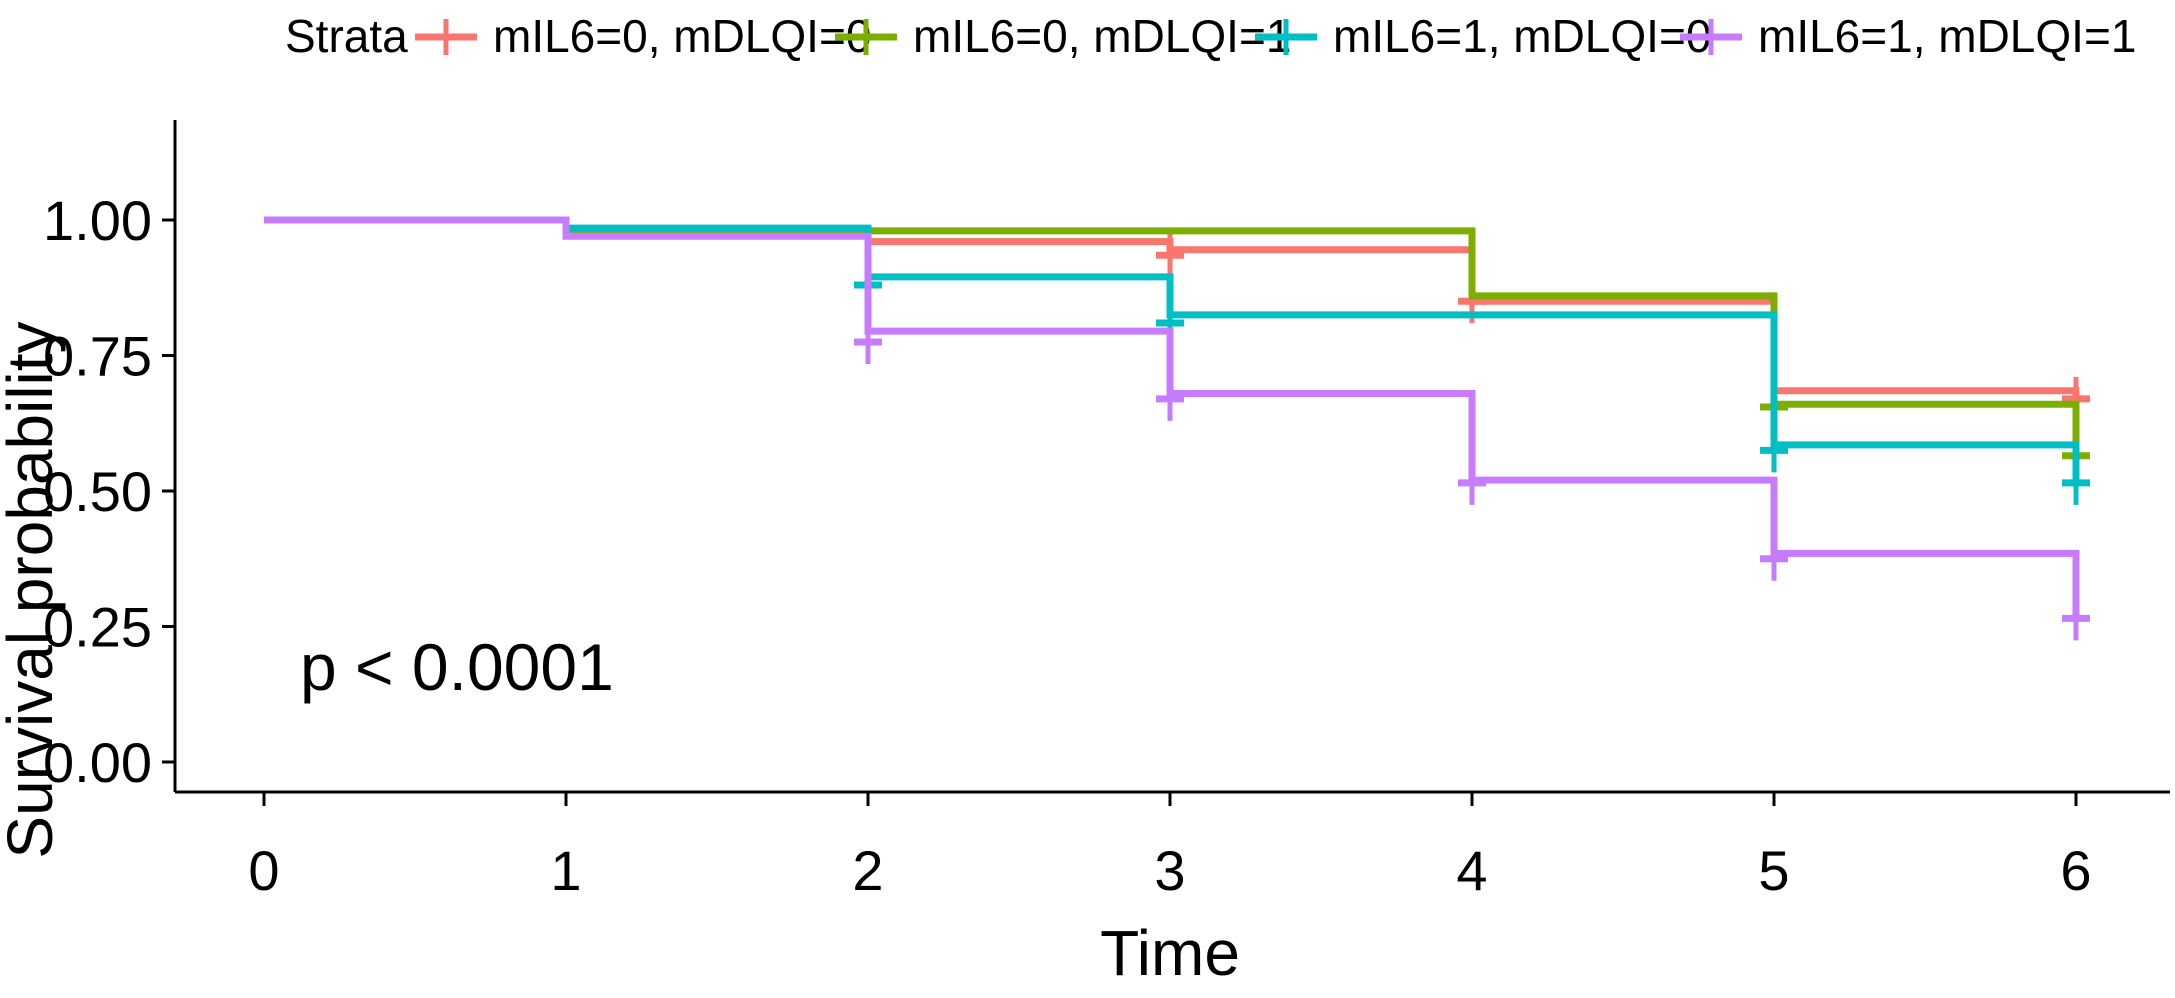 The width and height of the screenshot is (2175, 998). What do you see at coordinates (263, 870) in the screenshot?
I see `x-tick-label: 0` at bounding box center [263, 870].